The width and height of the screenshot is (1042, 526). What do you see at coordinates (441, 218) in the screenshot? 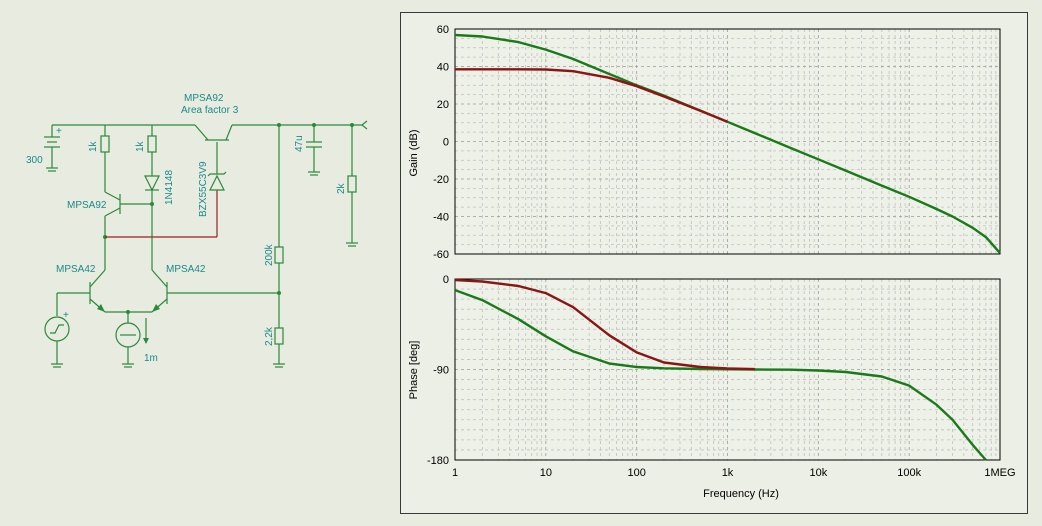
I see `y-tick-label: -40` at bounding box center [441, 218].